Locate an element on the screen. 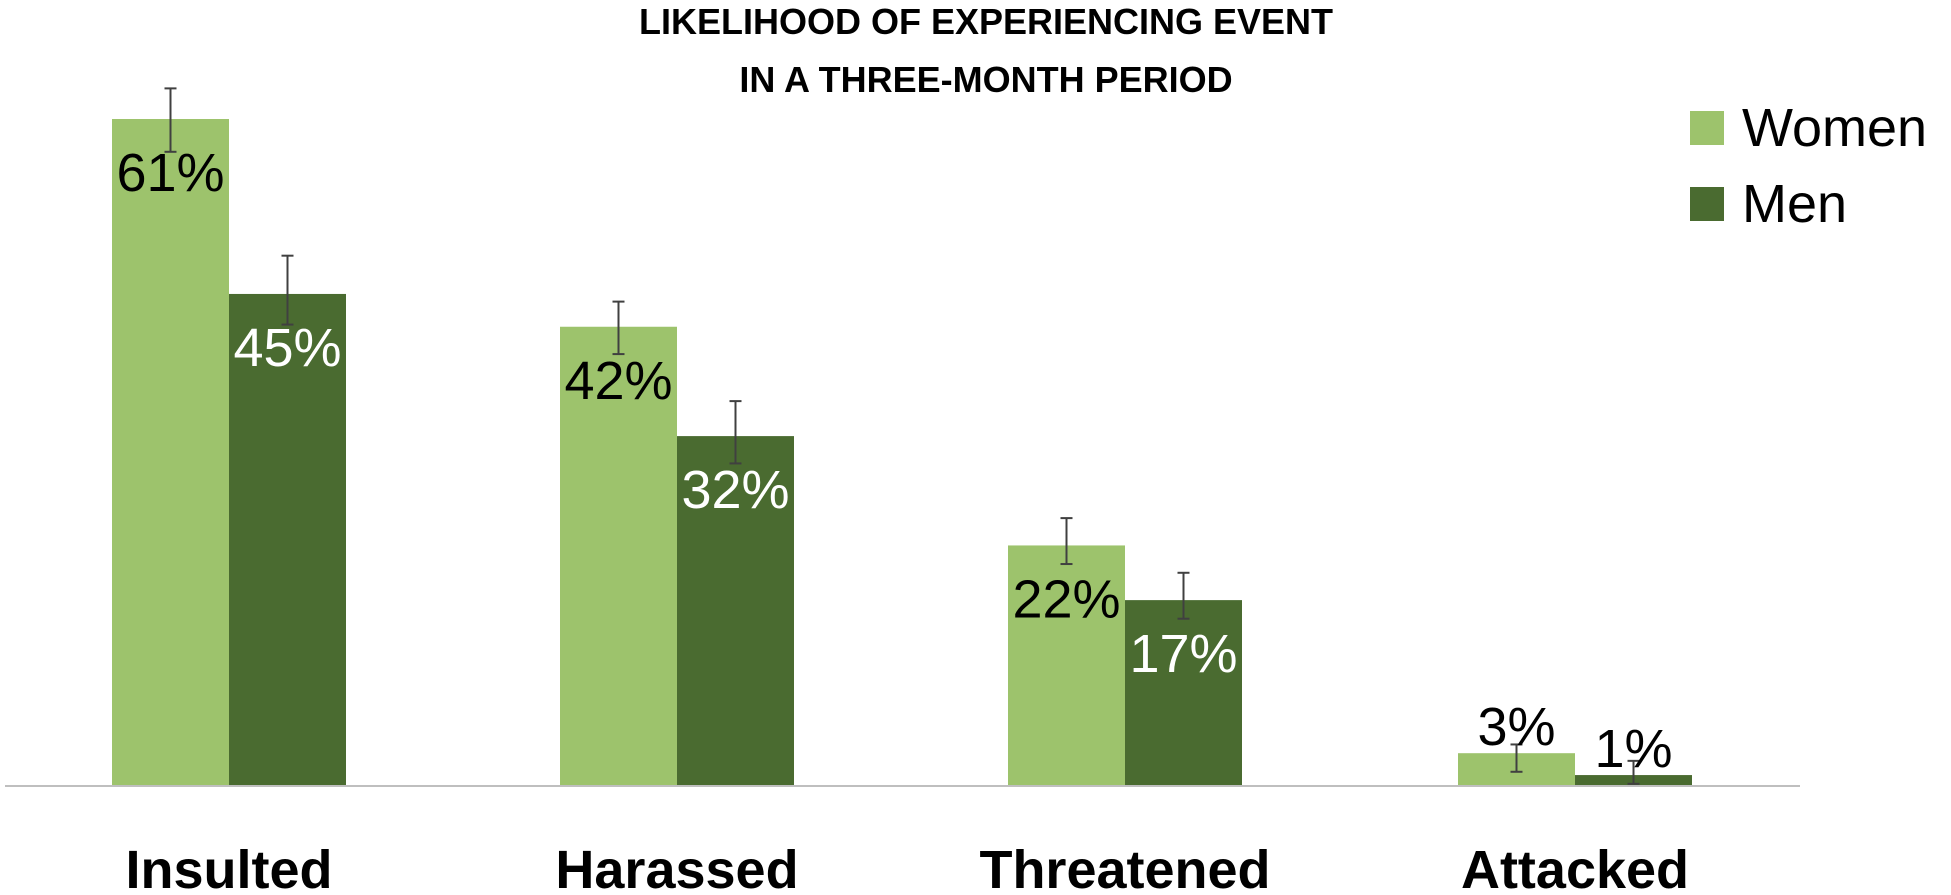 This screenshot has height=895, width=1951. error-bar-men-insulted is located at coordinates (287, 290).